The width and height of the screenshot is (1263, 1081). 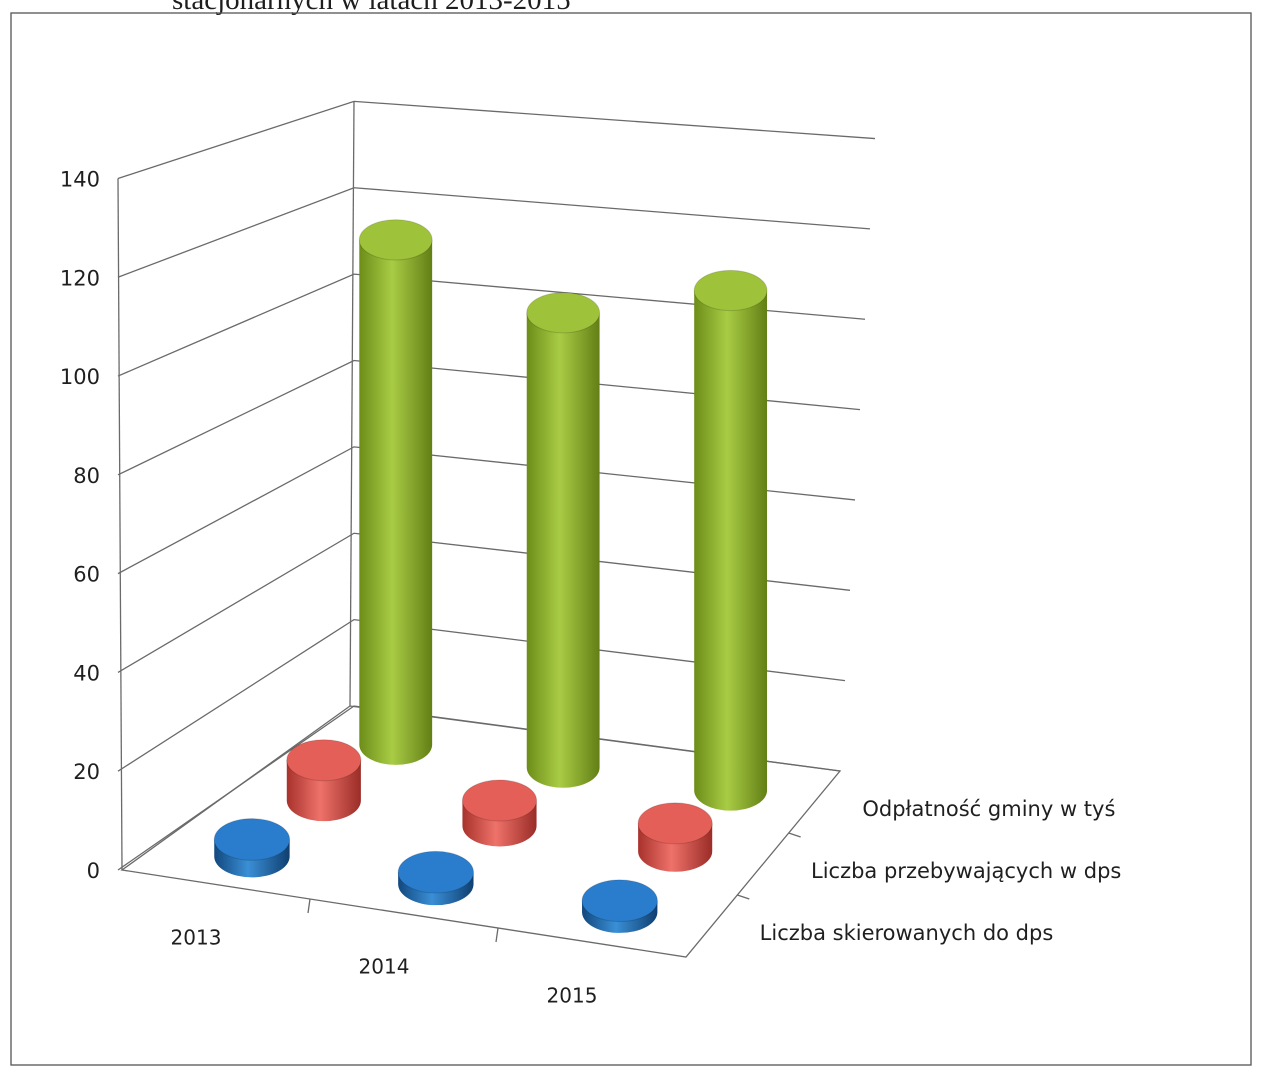 What do you see at coordinates (196, 938) in the screenshot?
I see `x-category-label: 2013` at bounding box center [196, 938].